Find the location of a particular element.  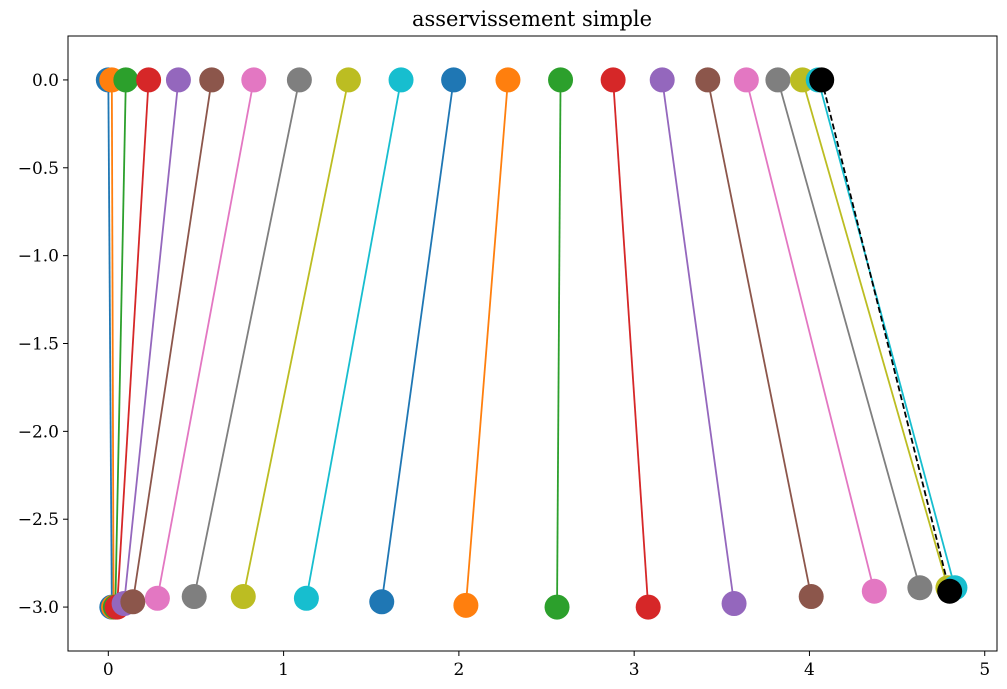

y-tick-label: −1.5 is located at coordinates (38, 345).